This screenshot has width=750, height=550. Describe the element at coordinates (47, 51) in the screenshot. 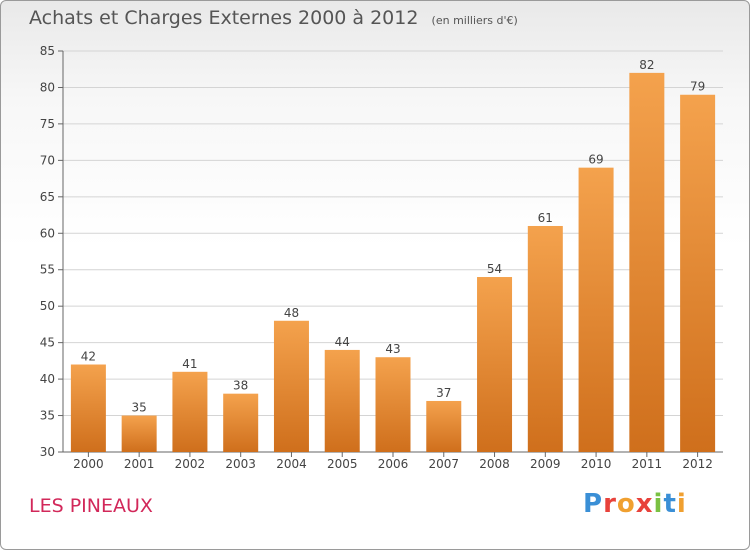

I see `y-tick-label: 85` at that location.